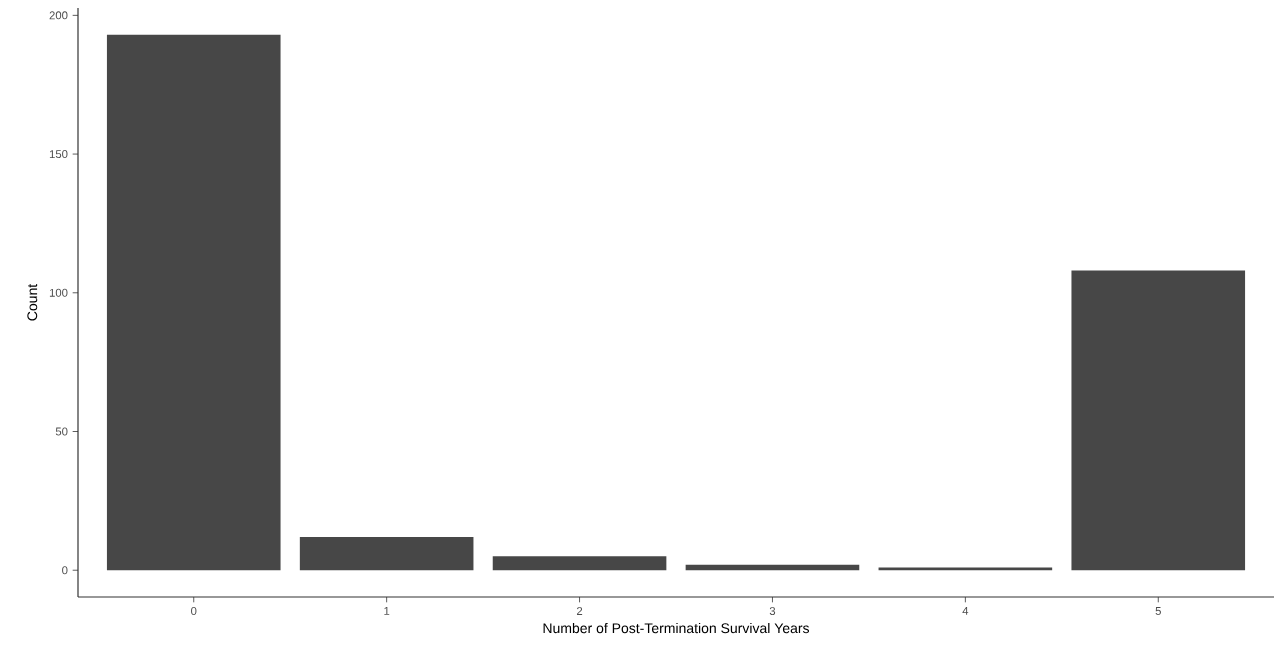 Image resolution: width=1276 pixels, height=649 pixels. What do you see at coordinates (965, 611) in the screenshot?
I see `x-tick-label: 4` at bounding box center [965, 611].